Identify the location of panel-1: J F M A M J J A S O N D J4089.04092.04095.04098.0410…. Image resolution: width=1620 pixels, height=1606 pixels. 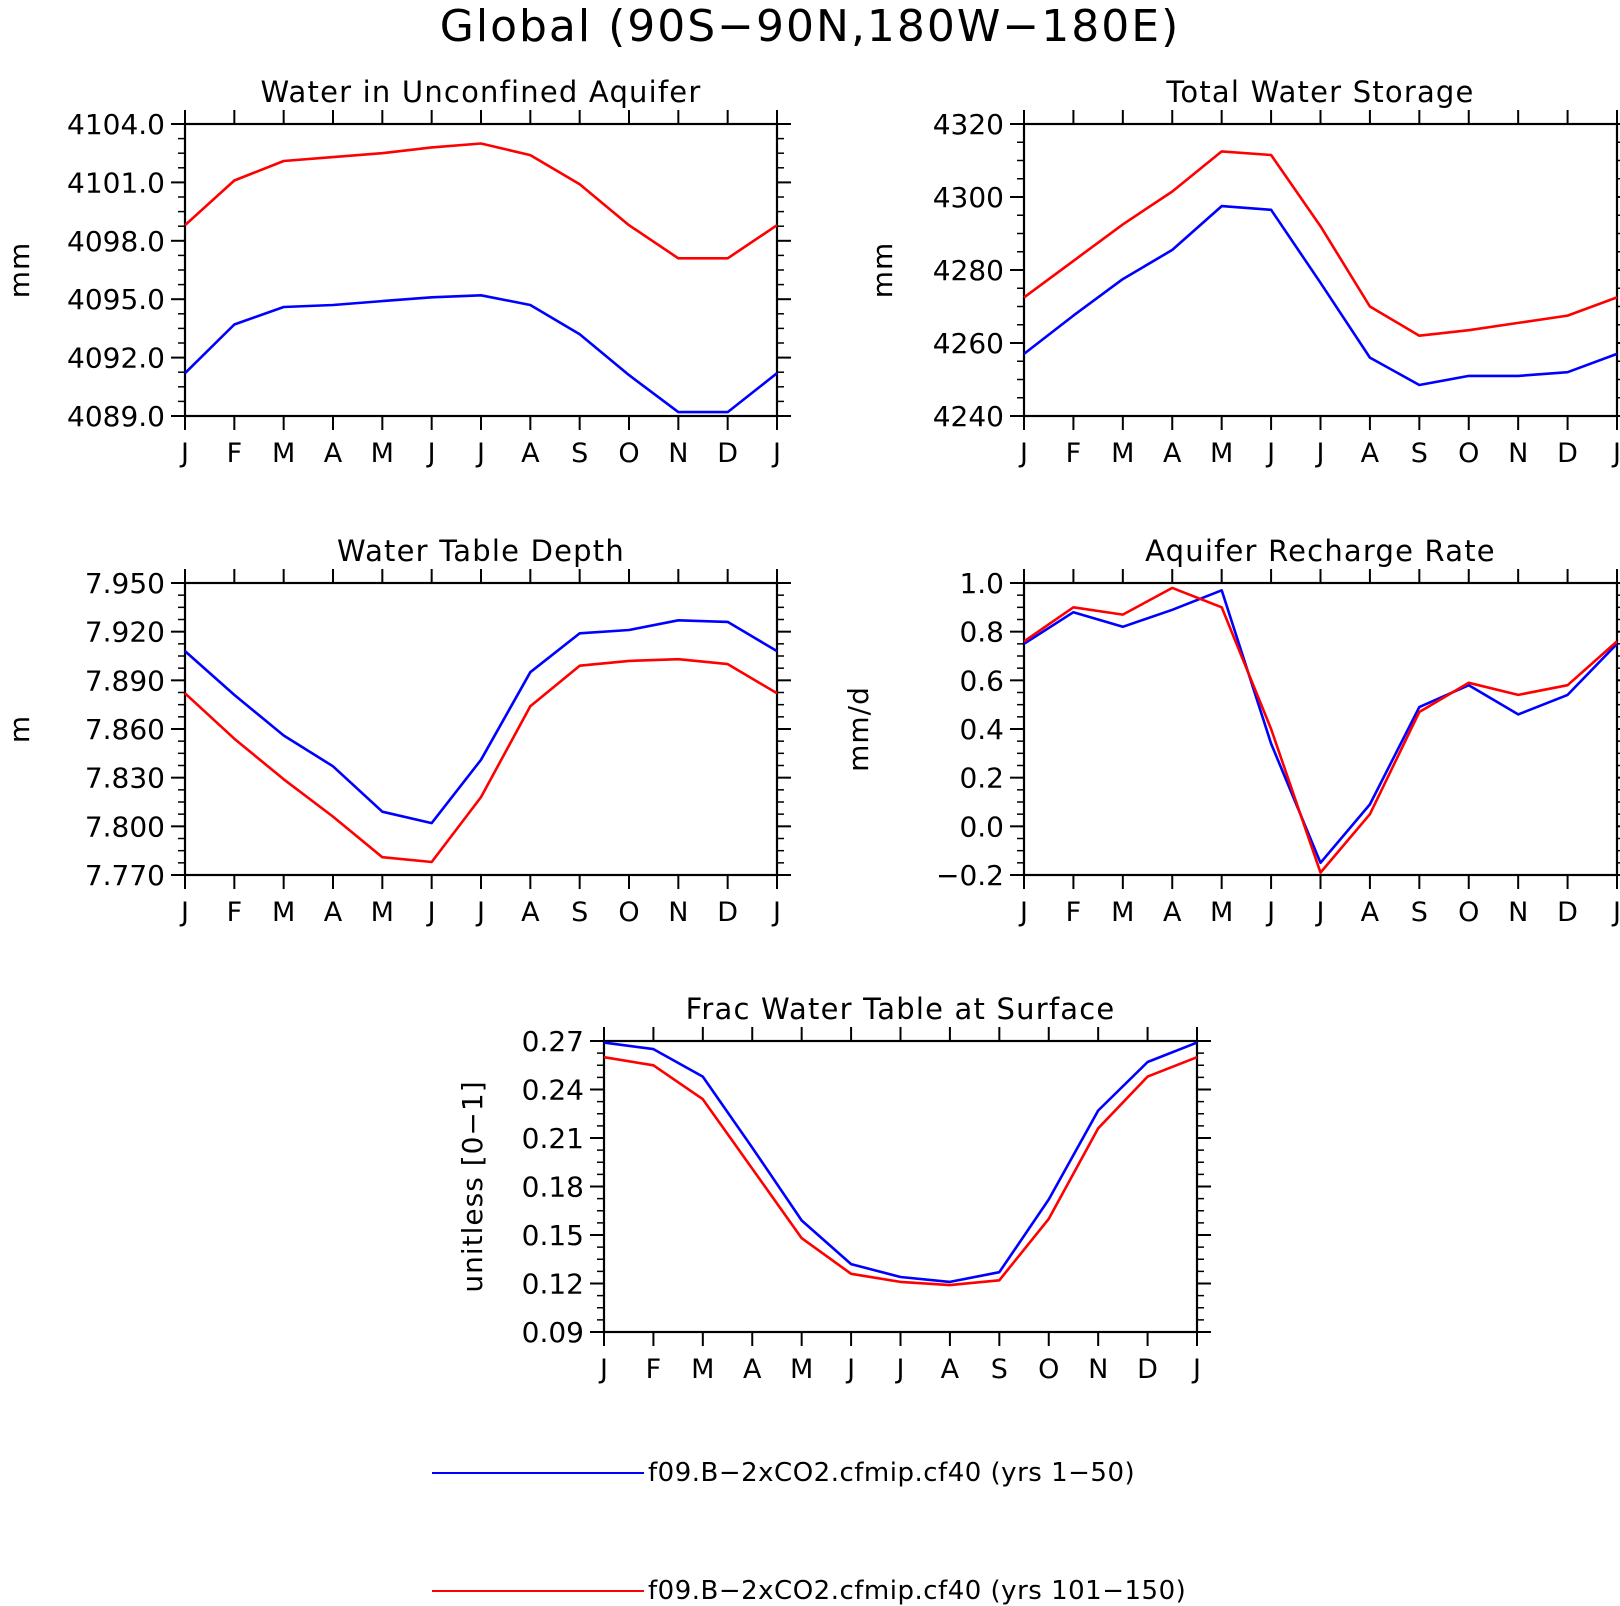
(397, 272).